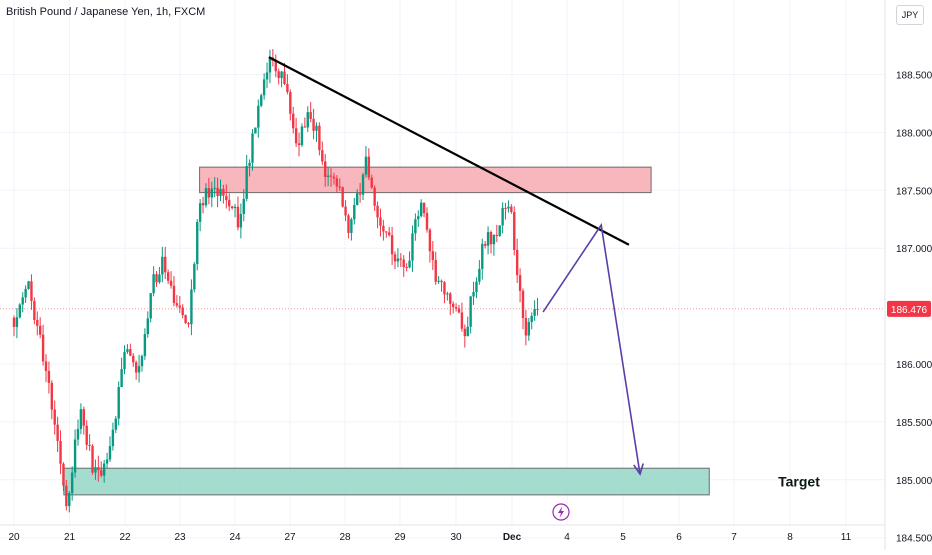  Describe the element at coordinates (442, 533) in the screenshot. I see `x-axis: 20 21 22 23 24 27 28 29 30 Dec 4 5 6 7 8 11` at that location.